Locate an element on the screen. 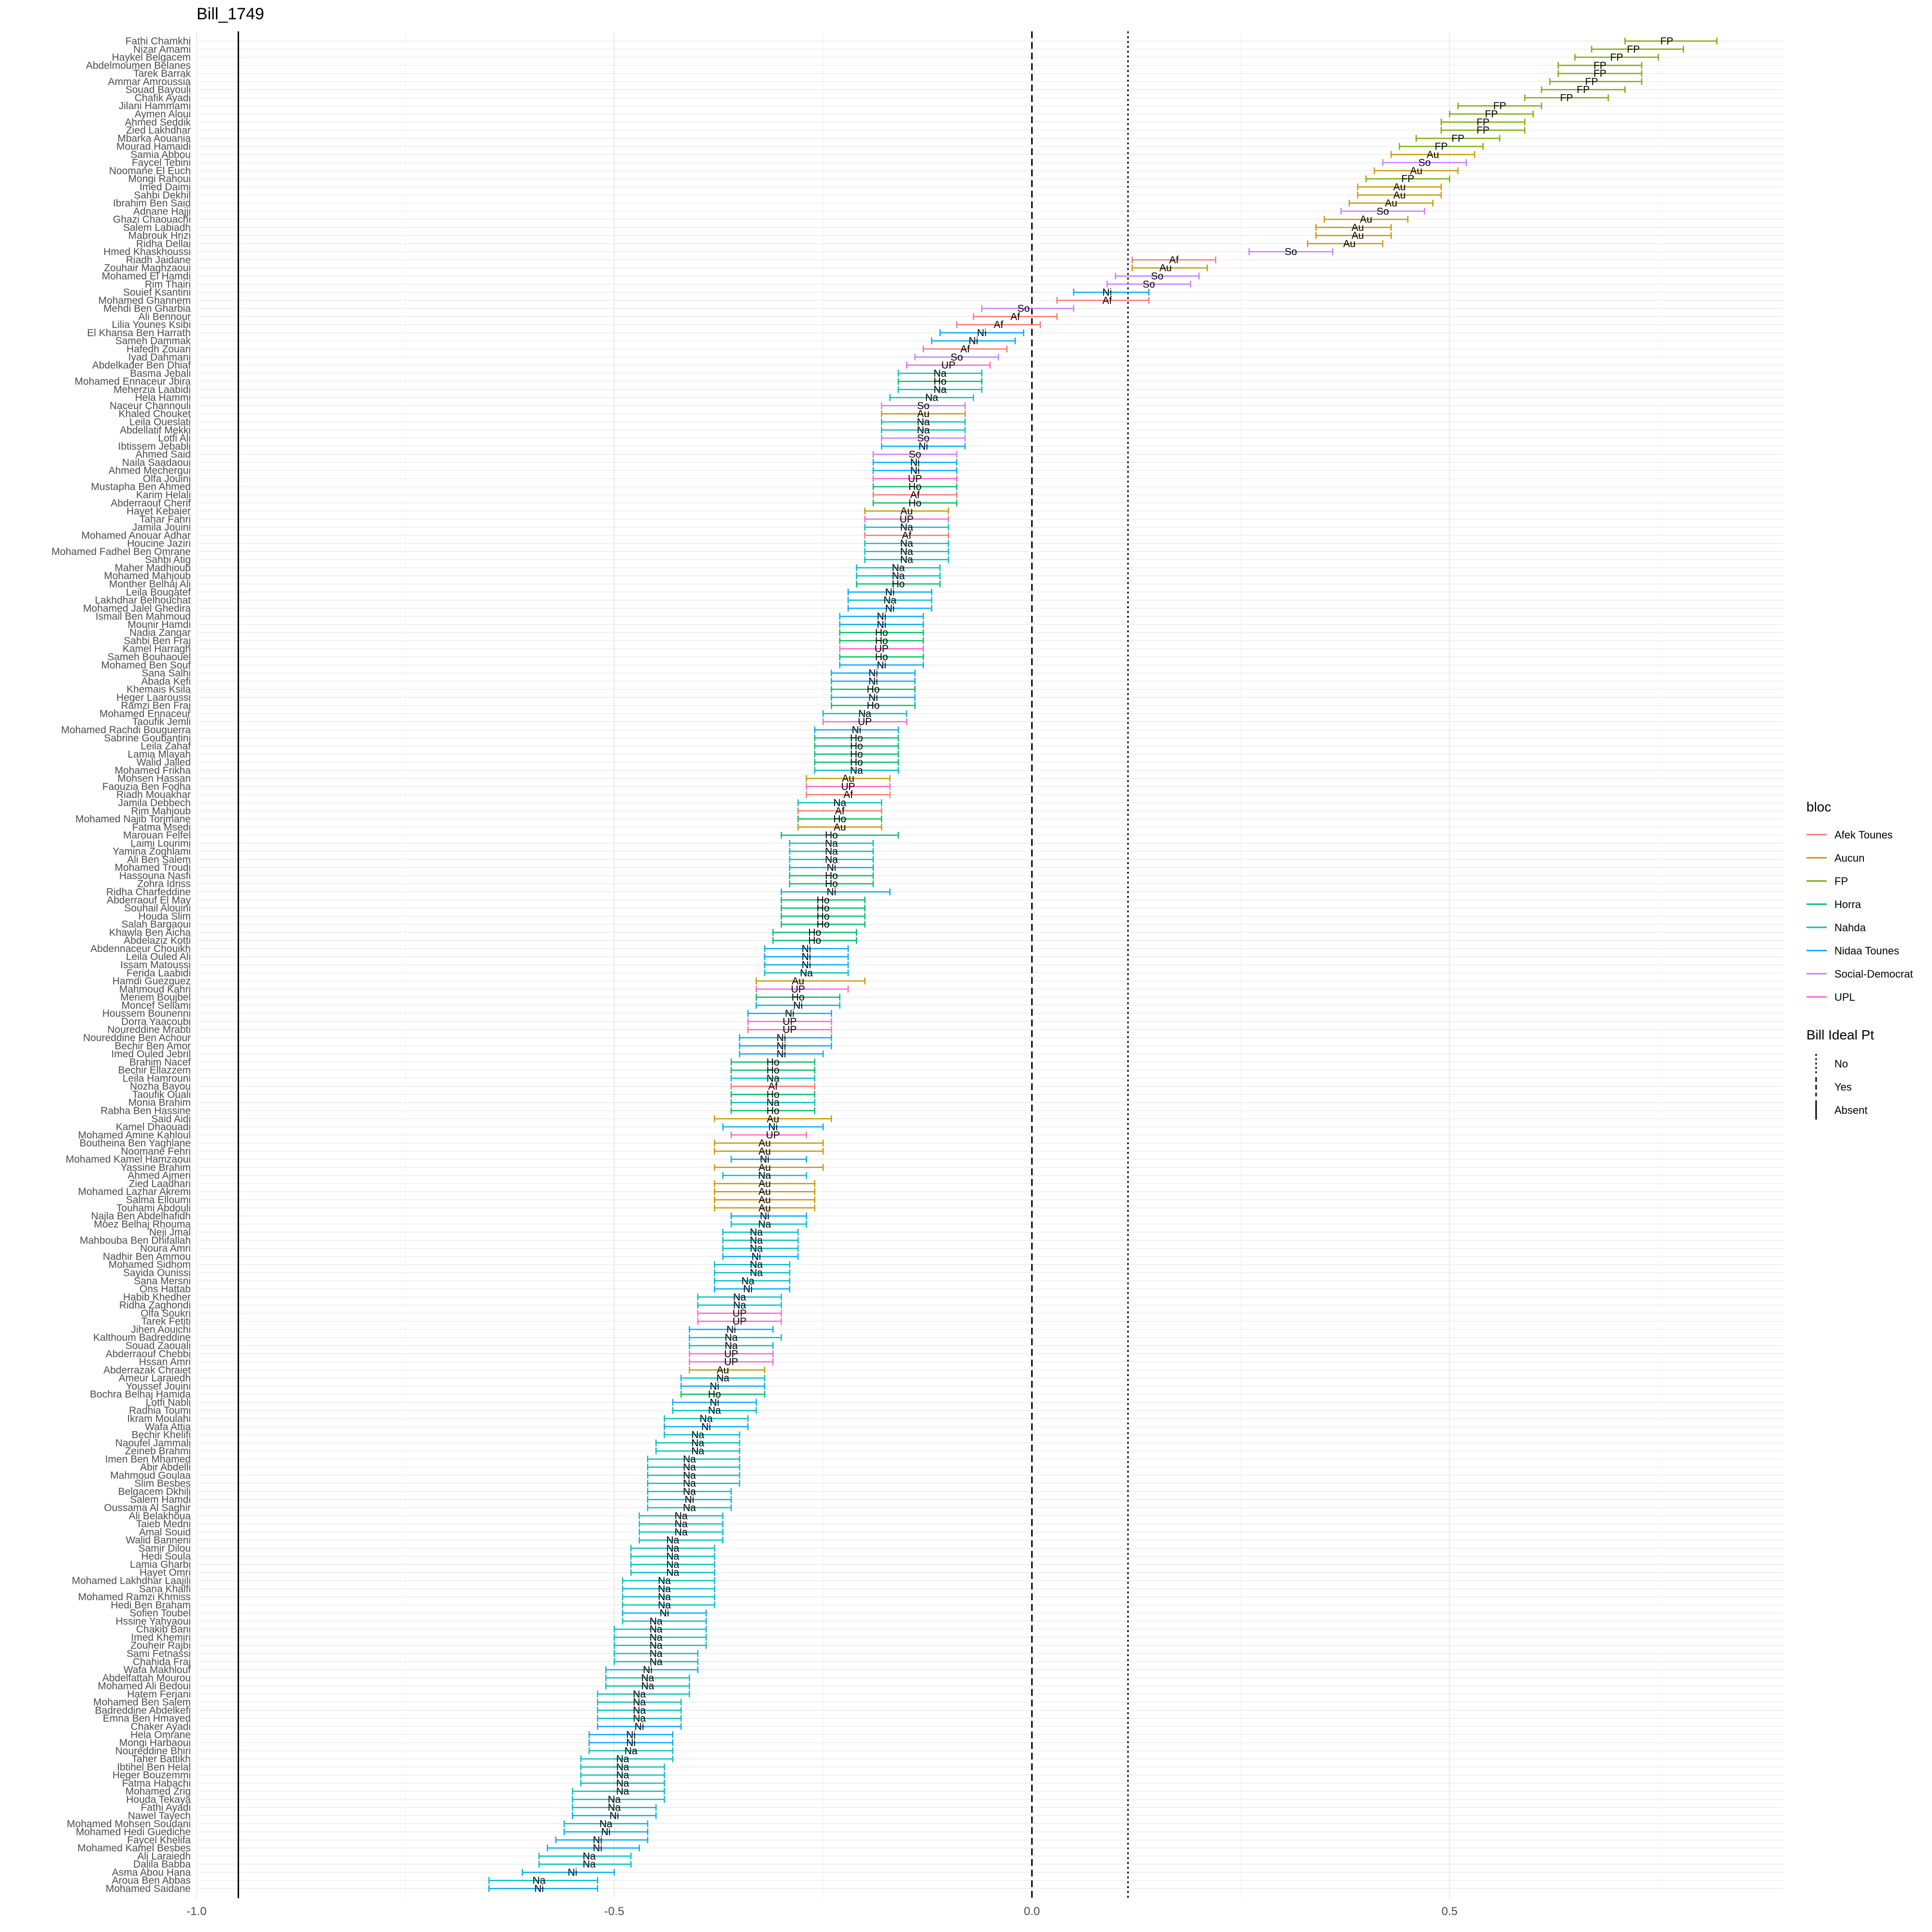  legislator-name: Mohamed Hedi Guediche is located at coordinates (133, 1832).